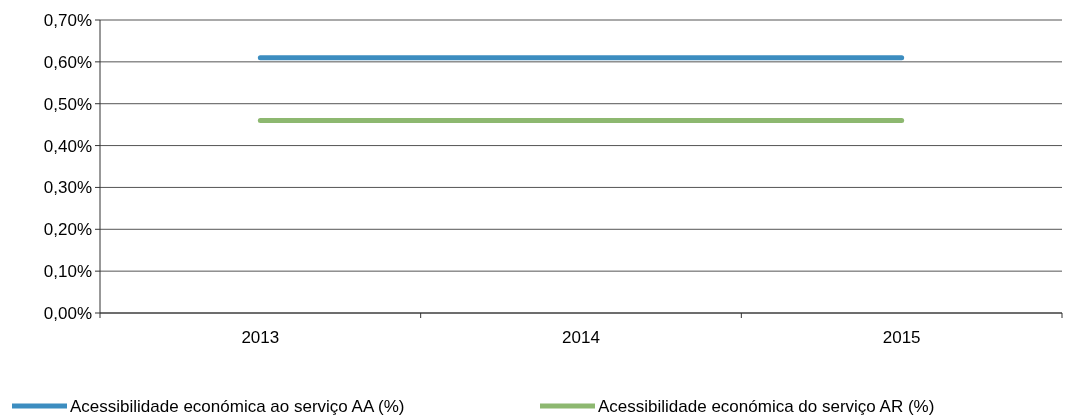  Describe the element at coordinates (67, 230) in the screenshot. I see `y-tick-label: 0,20%` at that location.